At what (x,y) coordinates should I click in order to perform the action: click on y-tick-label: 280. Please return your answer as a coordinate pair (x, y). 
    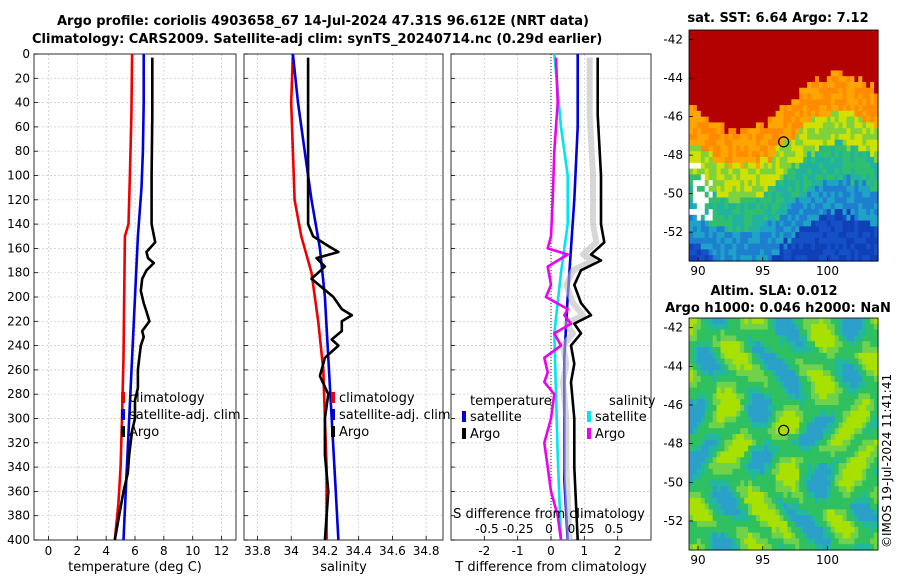
    Looking at the image, I should click on (18, 394).